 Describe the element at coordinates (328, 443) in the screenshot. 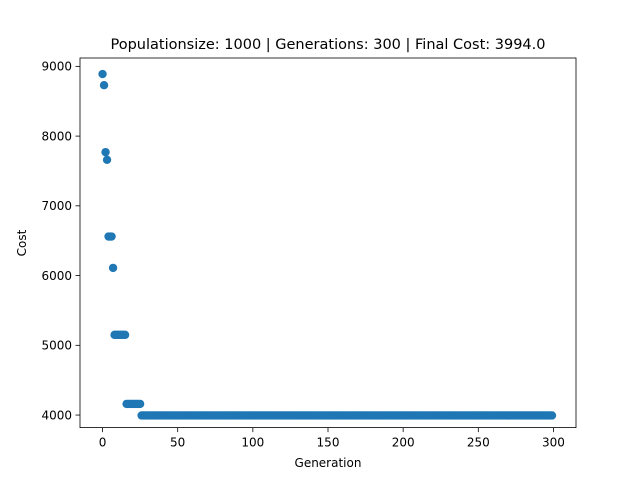

I see `x-tick-label: 150` at that location.